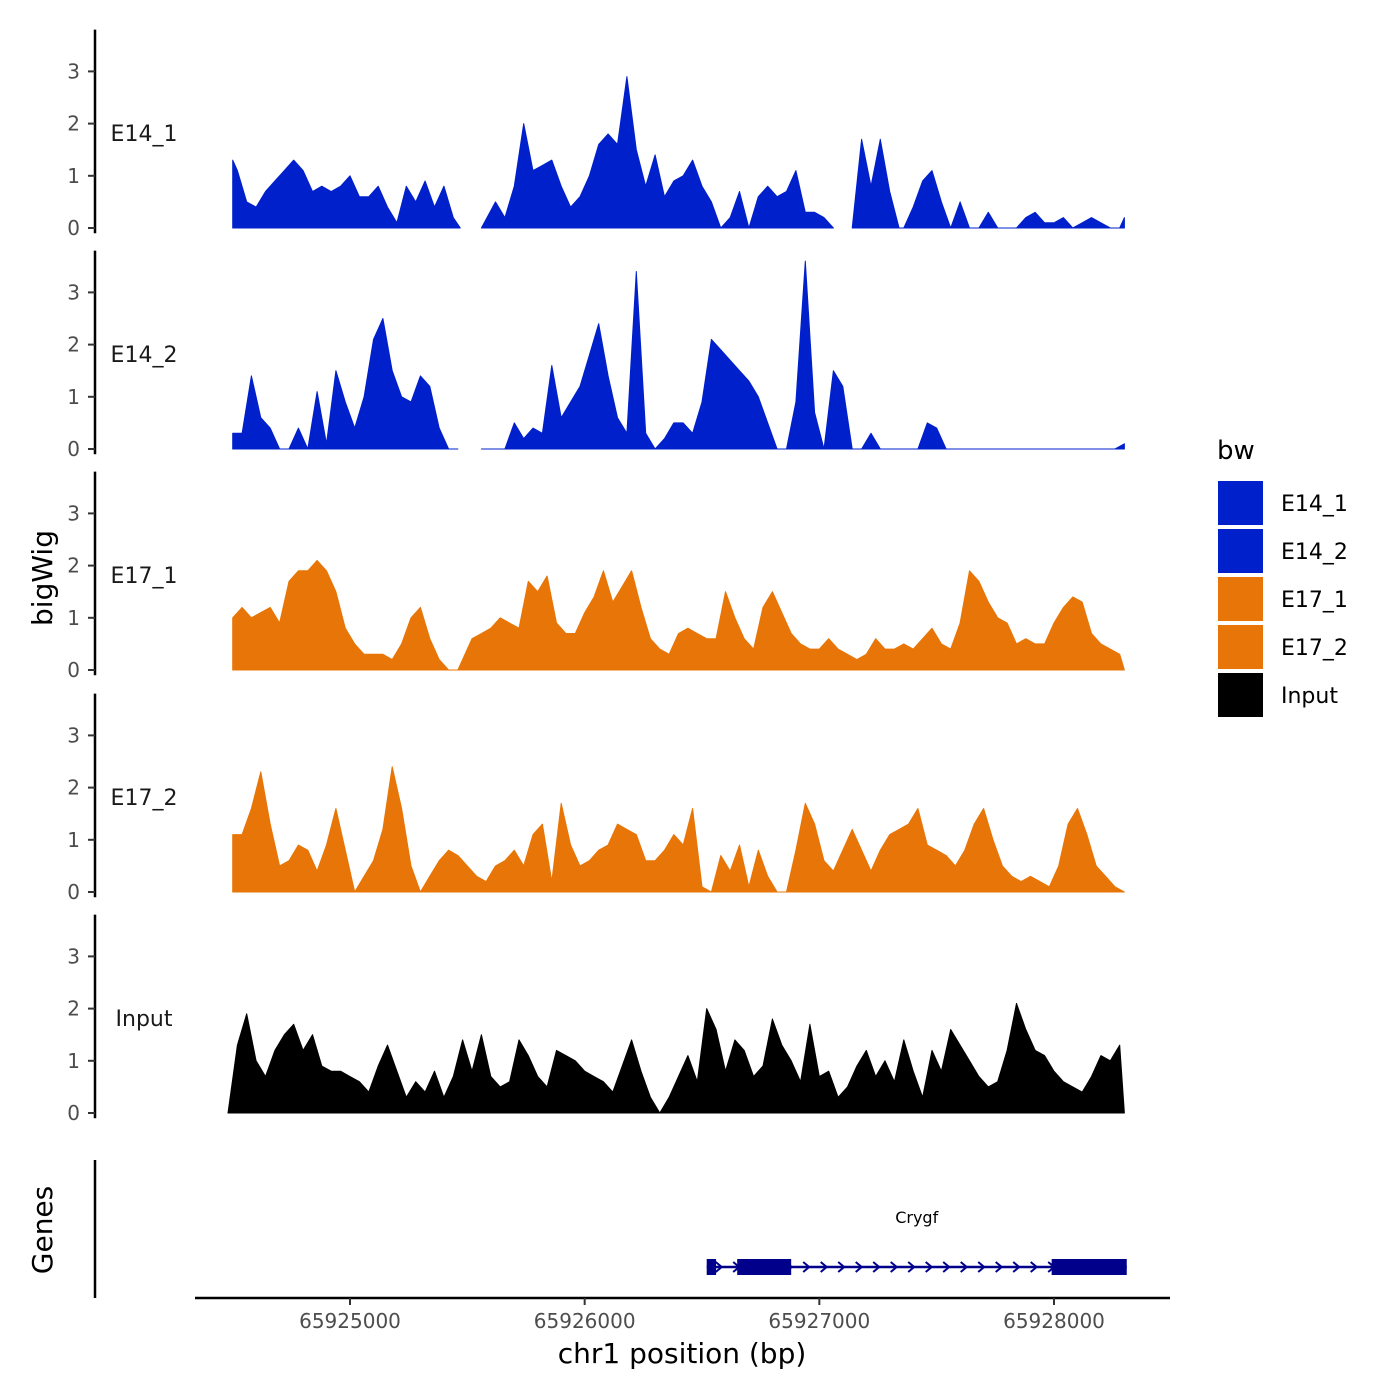  I want to click on legend: bw E14_1 E14_2 E17_1 E17_2 Input, so click(1282, 576).